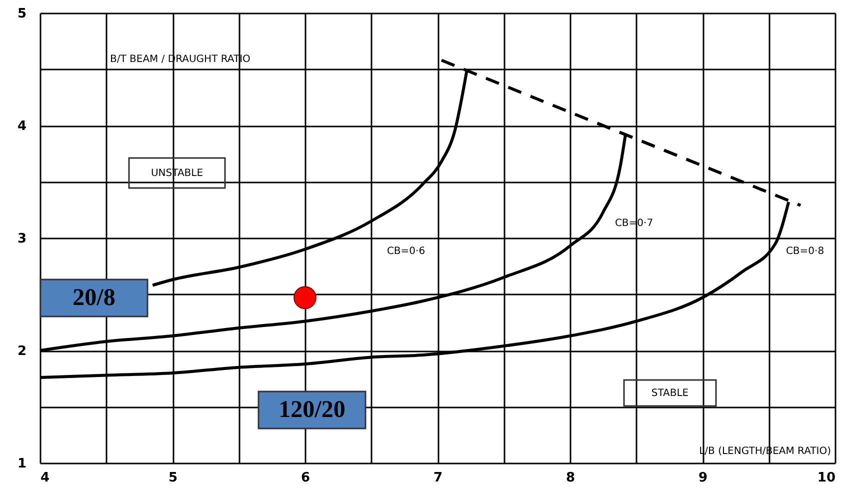 This screenshot has width=842, height=491. I want to click on annotation: CB=0·6, so click(406, 251).